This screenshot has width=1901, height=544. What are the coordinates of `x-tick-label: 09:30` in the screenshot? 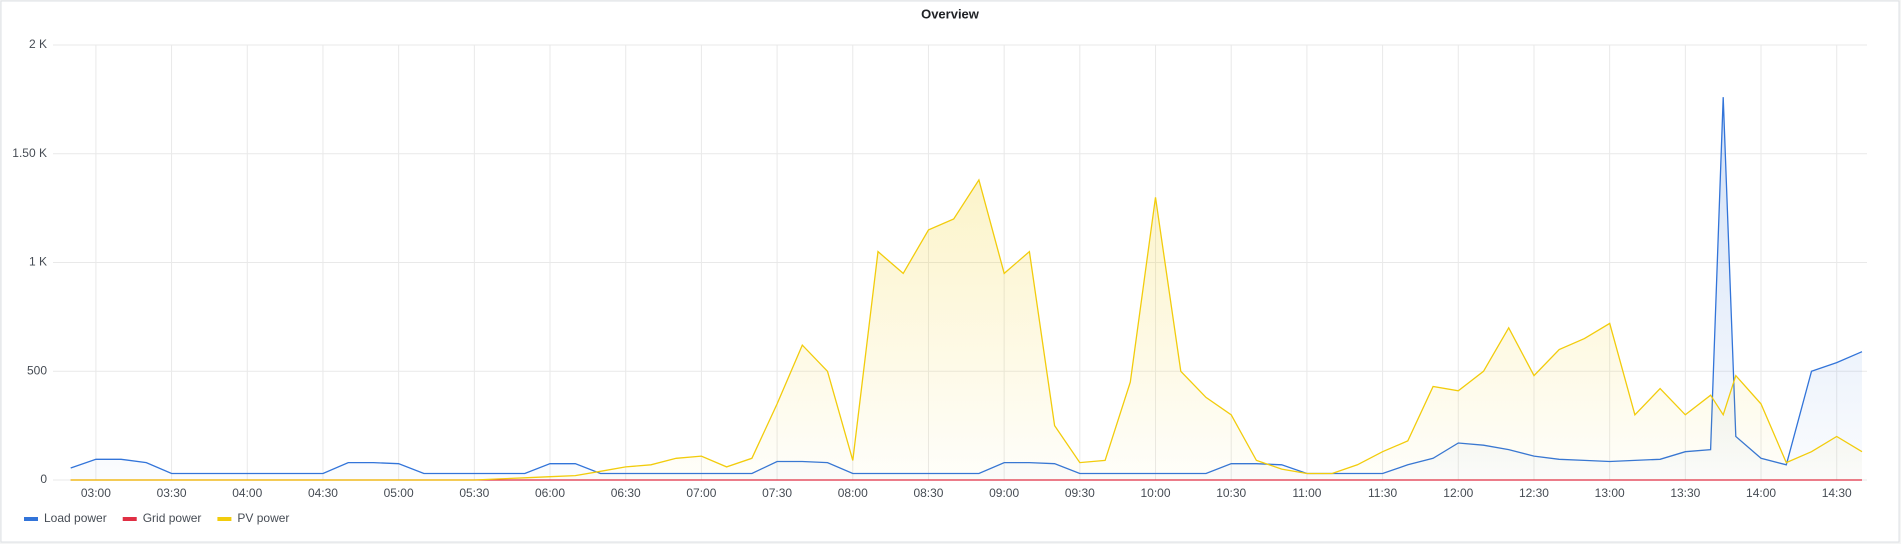 It's located at (1080, 493).